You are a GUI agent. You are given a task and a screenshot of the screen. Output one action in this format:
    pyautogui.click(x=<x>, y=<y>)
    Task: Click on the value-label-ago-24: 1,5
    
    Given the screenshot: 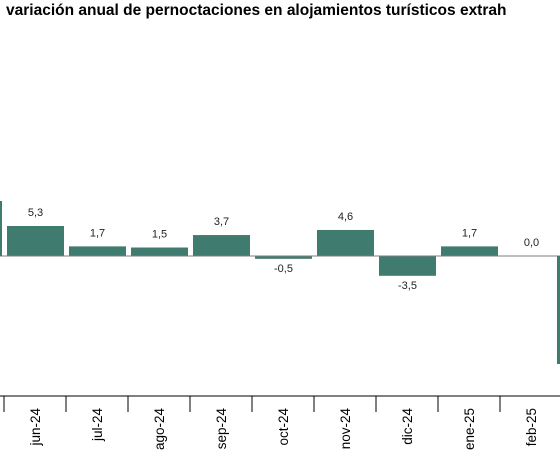 What is the action you would take?
    pyautogui.click(x=159, y=235)
    